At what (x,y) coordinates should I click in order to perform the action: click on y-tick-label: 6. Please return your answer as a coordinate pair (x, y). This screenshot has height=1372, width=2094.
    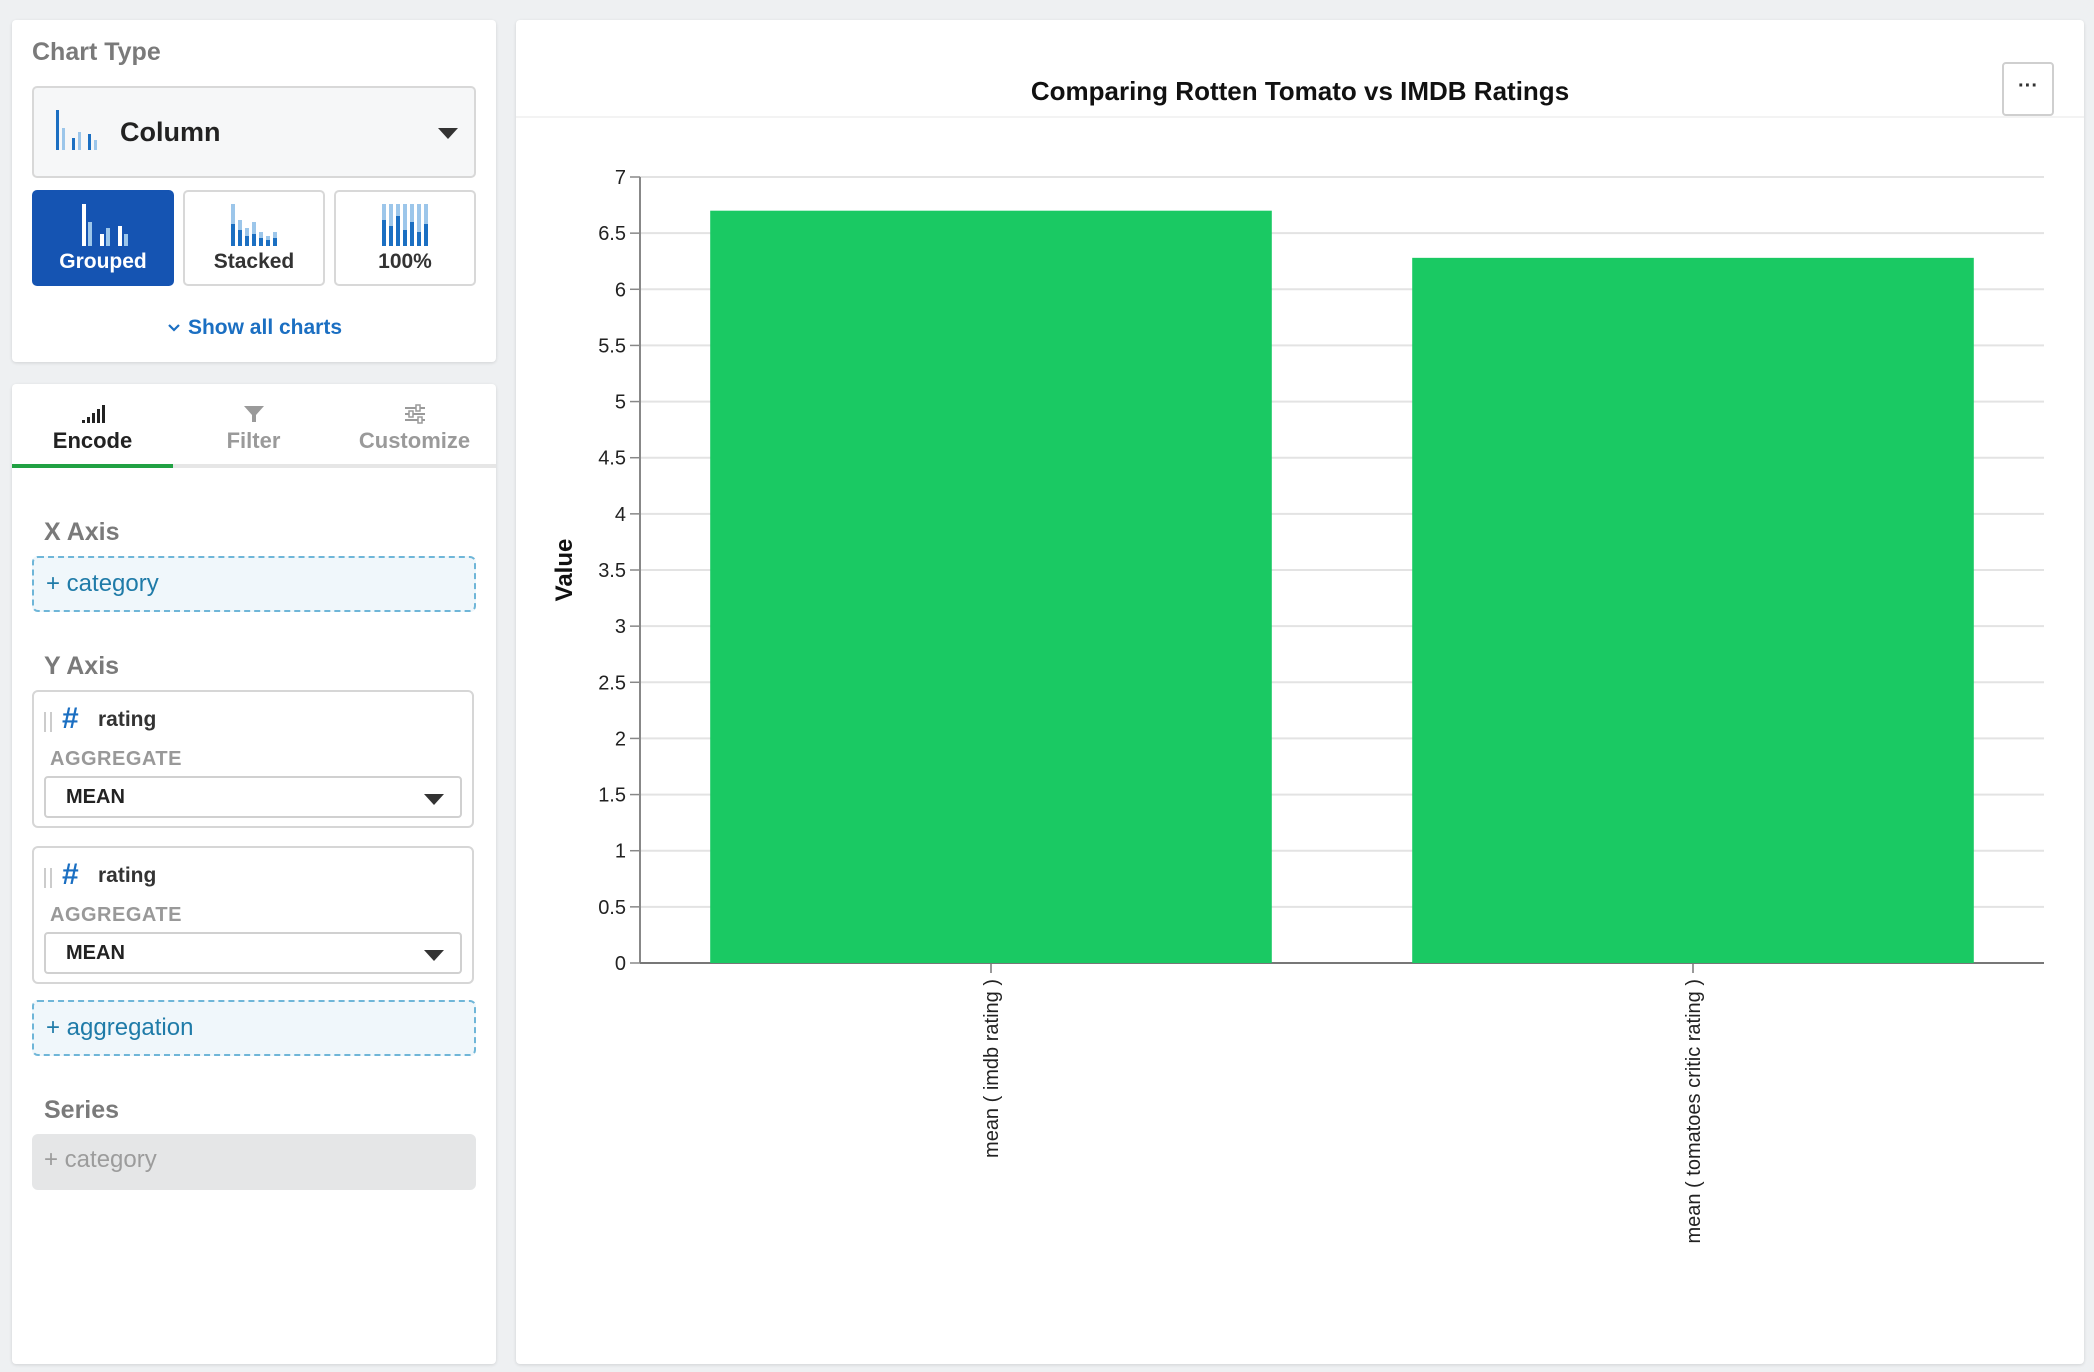
    Looking at the image, I should click on (620, 290).